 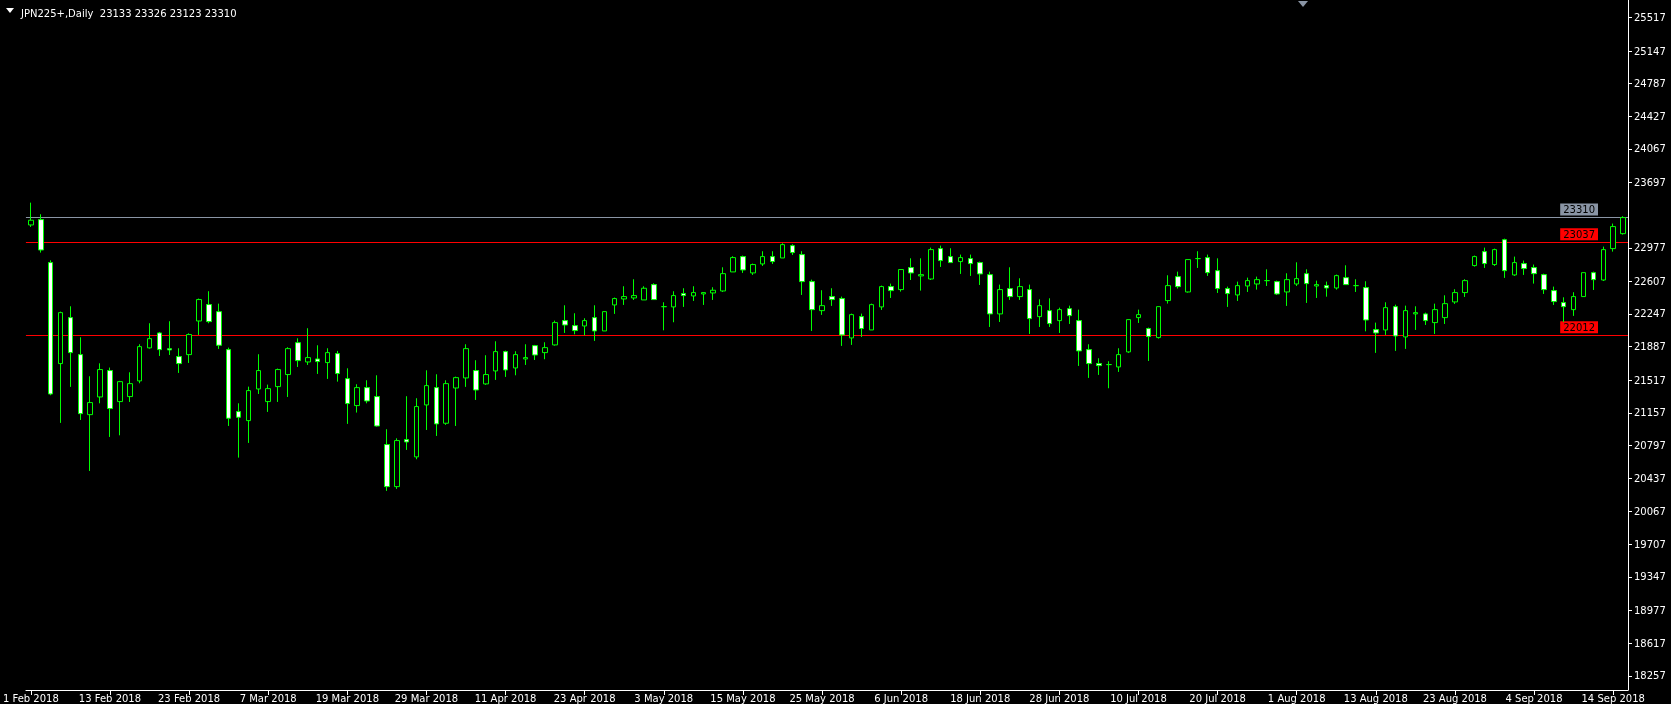 I want to click on x-tick-label: 23 Aug 2018, so click(x=1454, y=698).